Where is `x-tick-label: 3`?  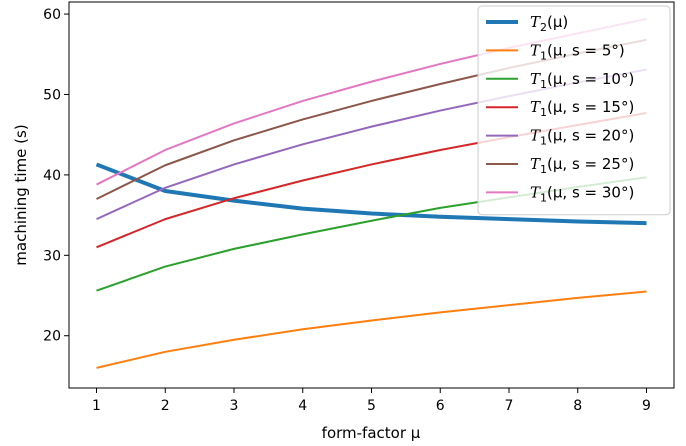
x-tick-label: 3 is located at coordinates (234, 406).